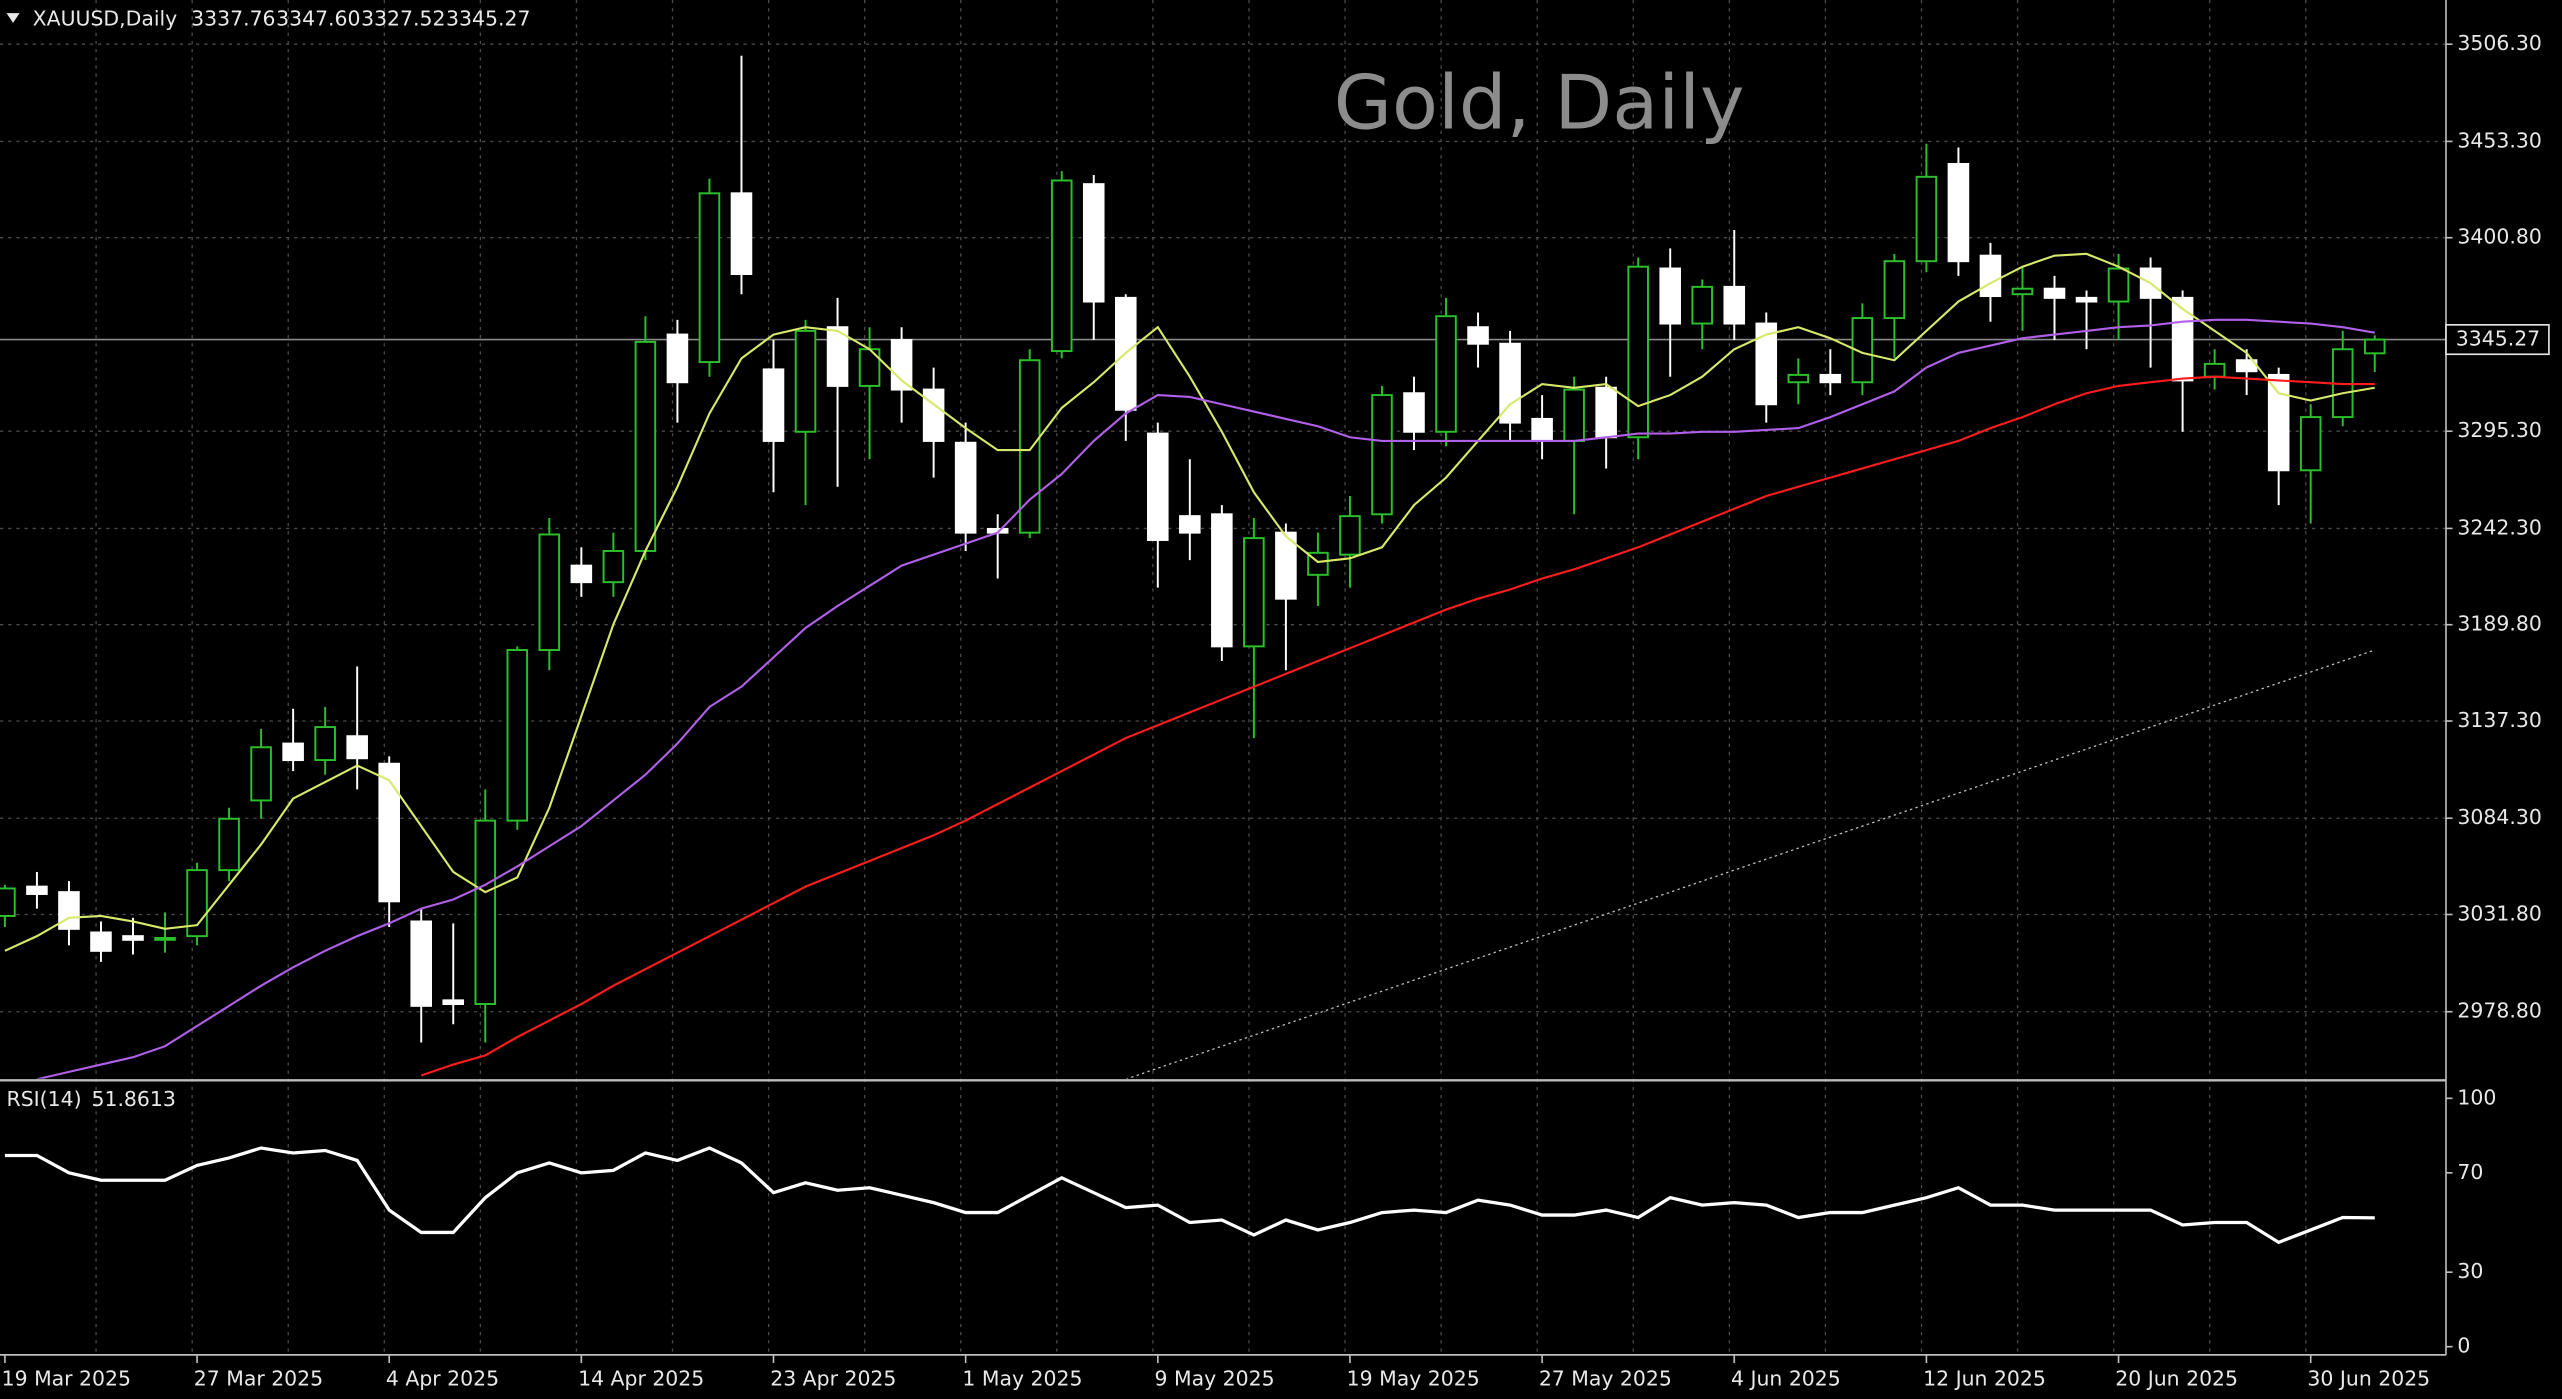 This screenshot has height=1399, width=2562. What do you see at coordinates (2470, 1172) in the screenshot?
I see `rsi-y-tick-label: 70` at bounding box center [2470, 1172].